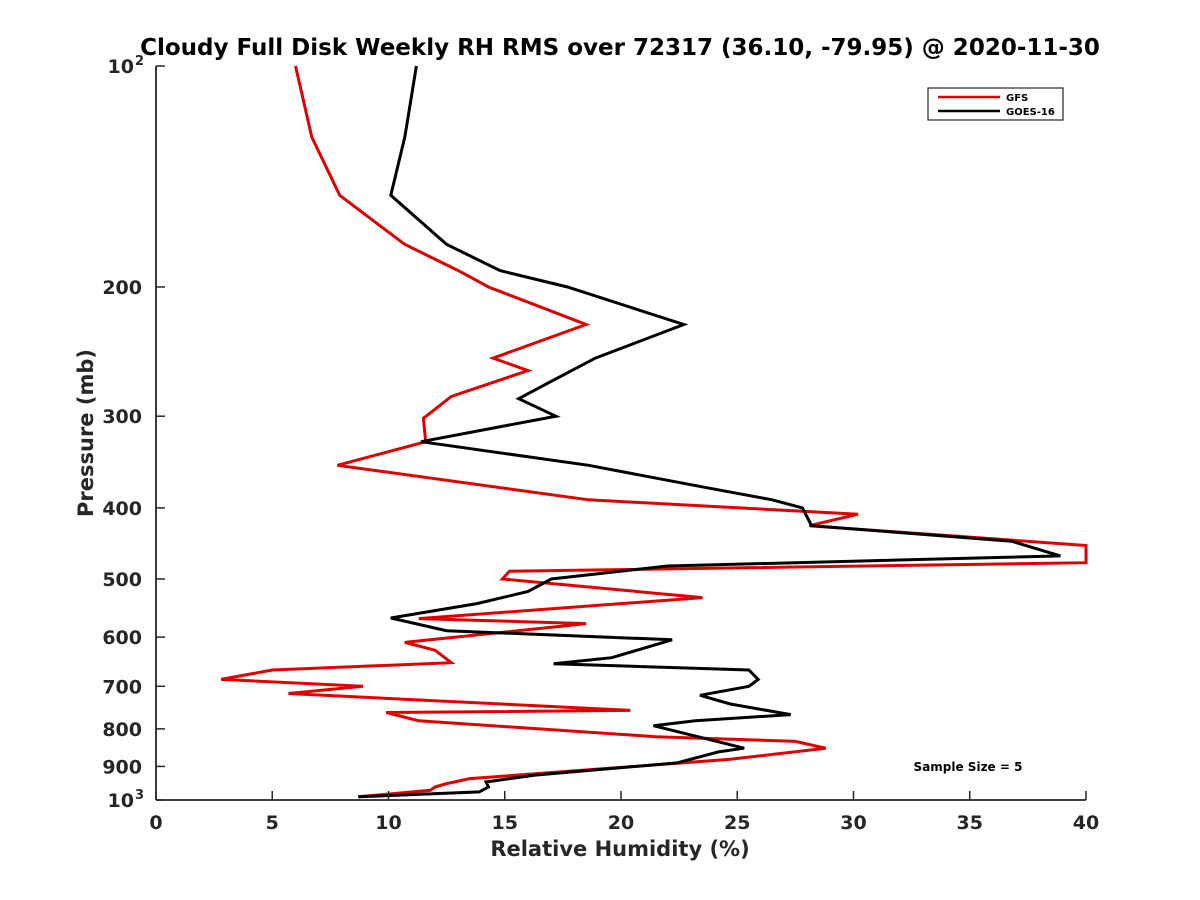  I want to click on y-tick-label: 600, so click(122, 638).